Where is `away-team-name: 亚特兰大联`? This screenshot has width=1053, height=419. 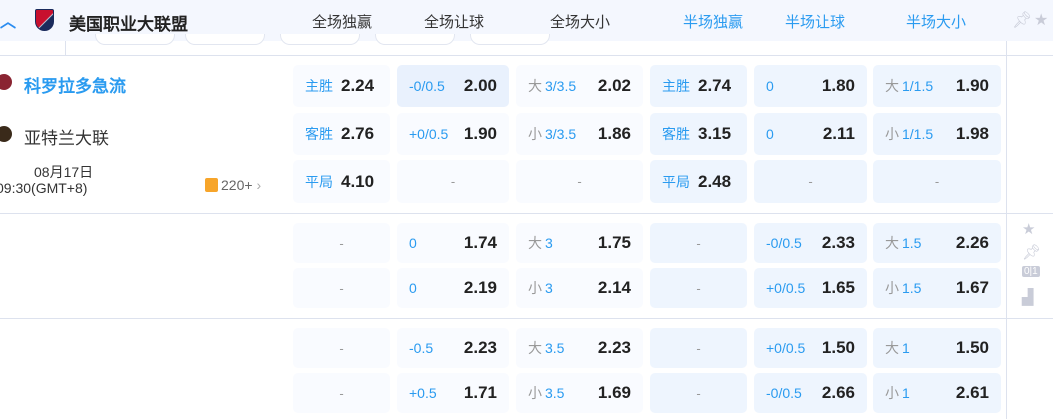
away-team-name: 亚特兰大联 is located at coordinates (66, 138).